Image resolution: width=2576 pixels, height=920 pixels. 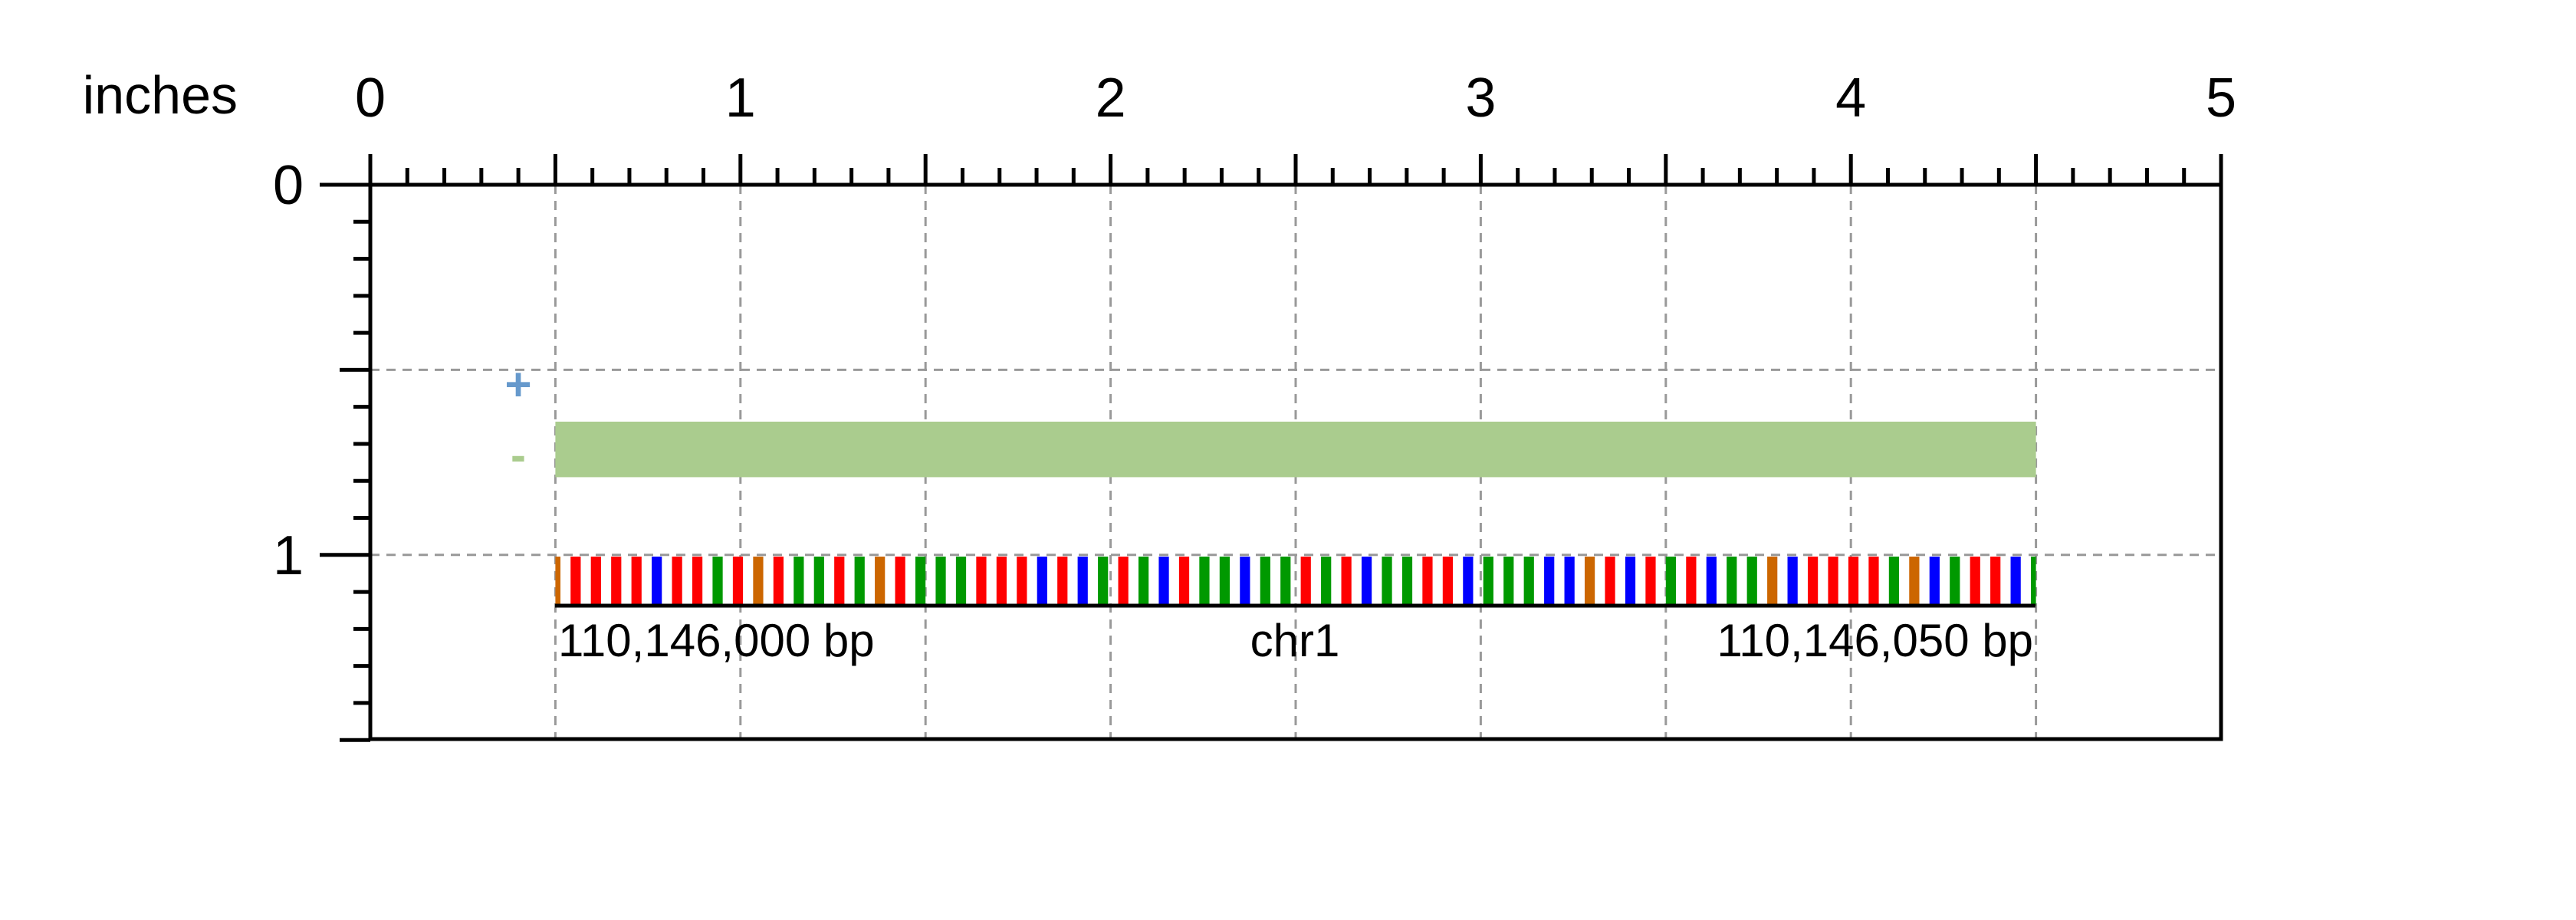 What do you see at coordinates (288, 555) in the screenshot?
I see `y-tick-label: 1` at bounding box center [288, 555].